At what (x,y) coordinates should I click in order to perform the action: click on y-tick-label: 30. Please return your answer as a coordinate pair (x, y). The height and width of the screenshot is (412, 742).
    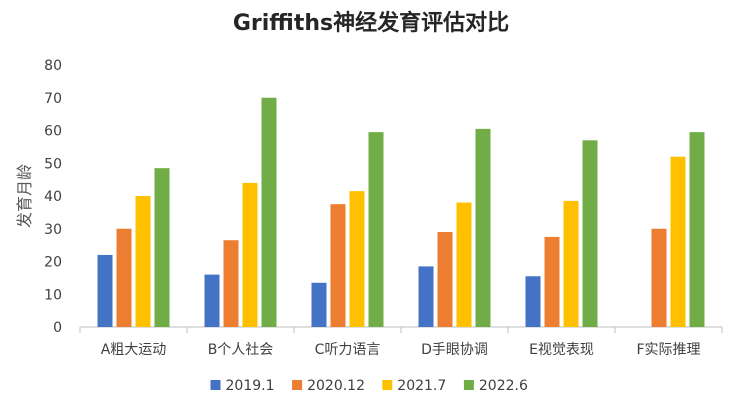
    Looking at the image, I should click on (53, 230).